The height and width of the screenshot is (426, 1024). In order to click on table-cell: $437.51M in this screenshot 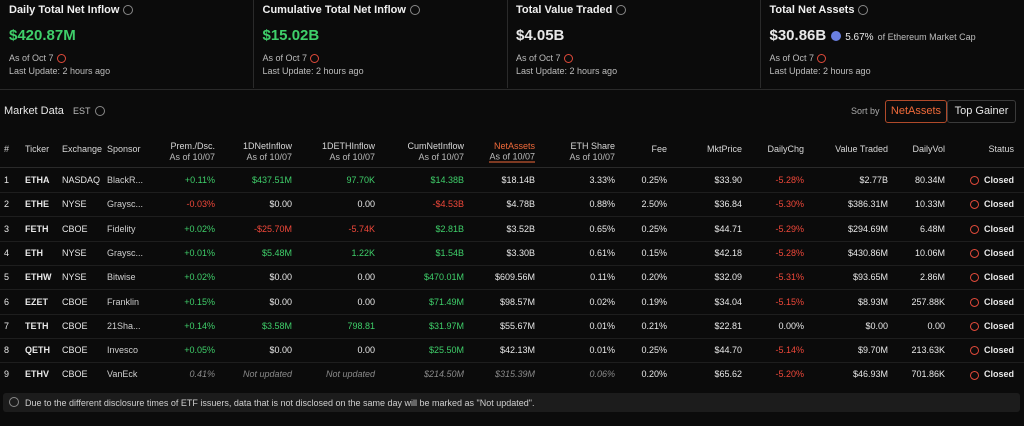, I will do `click(271, 180)`.